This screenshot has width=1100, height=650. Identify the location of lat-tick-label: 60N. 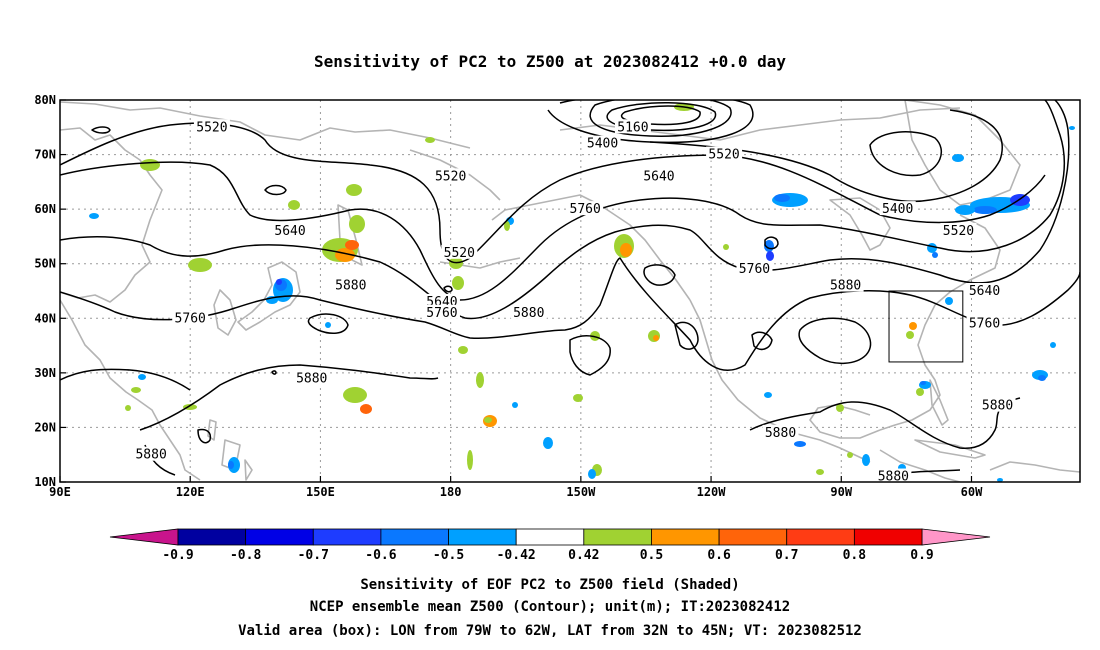
(45, 209).